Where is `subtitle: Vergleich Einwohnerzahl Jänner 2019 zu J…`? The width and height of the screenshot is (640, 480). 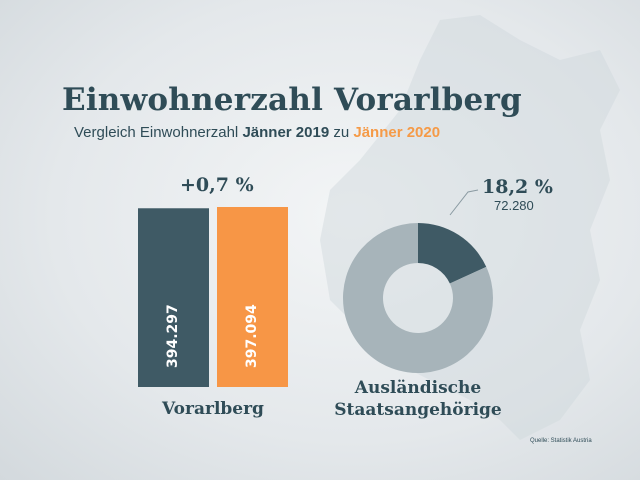
subtitle: Vergleich Einwohnerzahl Jänner 2019 zu J… is located at coordinates (257, 132).